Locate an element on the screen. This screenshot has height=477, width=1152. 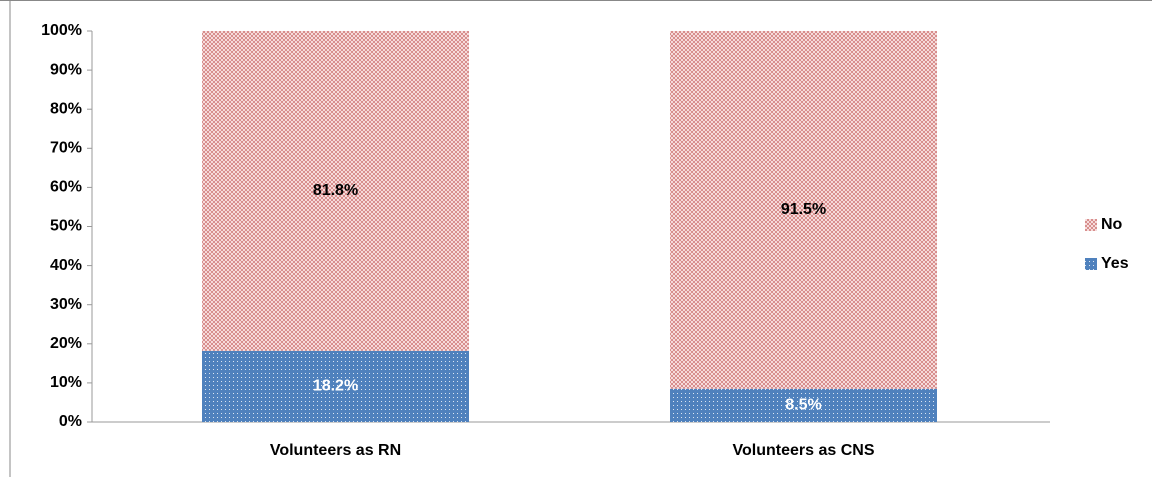
y-tick-label: 10% is located at coordinates (66, 382).